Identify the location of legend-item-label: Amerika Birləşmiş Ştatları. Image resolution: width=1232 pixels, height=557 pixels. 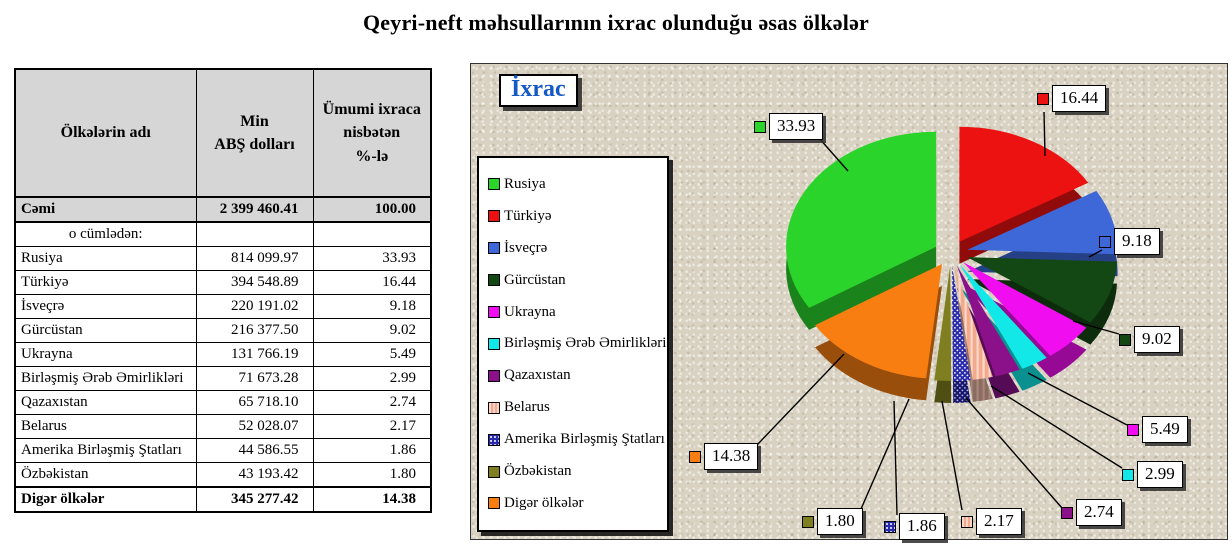
(584, 439).